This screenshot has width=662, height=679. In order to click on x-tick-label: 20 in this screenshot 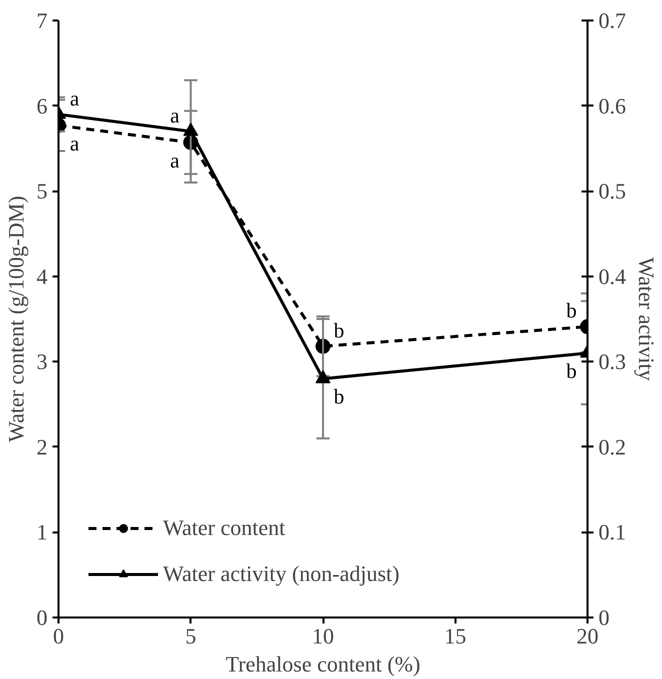, I will do `click(587, 636)`.